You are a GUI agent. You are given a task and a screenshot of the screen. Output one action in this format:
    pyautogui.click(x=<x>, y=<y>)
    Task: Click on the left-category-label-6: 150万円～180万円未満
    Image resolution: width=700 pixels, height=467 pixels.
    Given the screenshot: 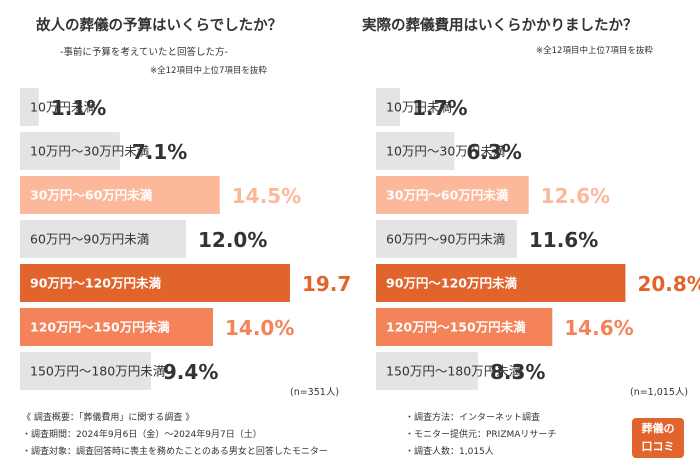 What is the action you would take?
    pyautogui.click(x=97, y=371)
    